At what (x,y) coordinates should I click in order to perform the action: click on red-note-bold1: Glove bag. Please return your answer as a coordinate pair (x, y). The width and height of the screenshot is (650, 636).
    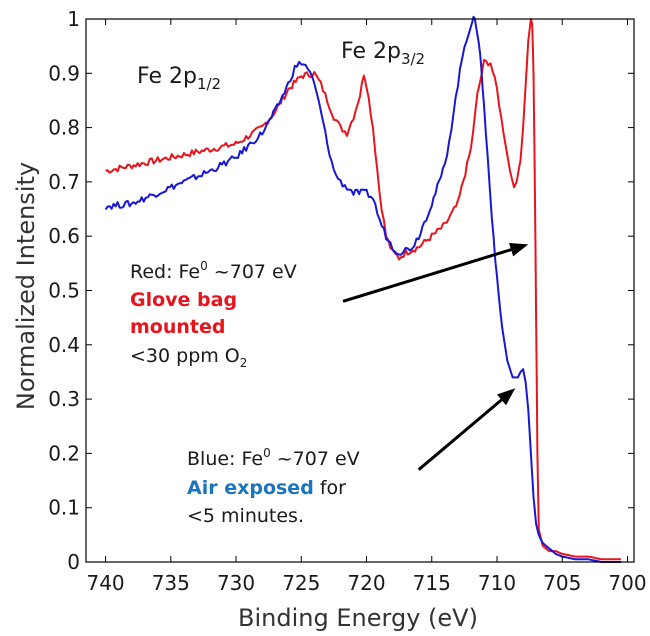
    Looking at the image, I should click on (183, 300).